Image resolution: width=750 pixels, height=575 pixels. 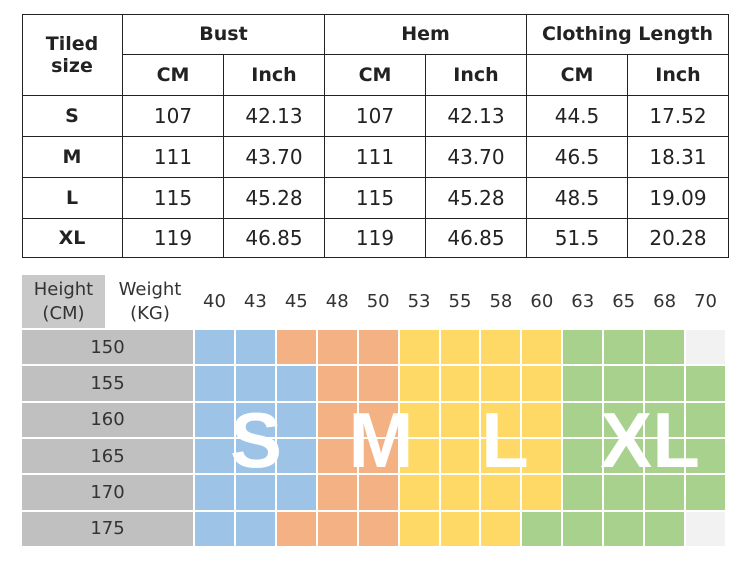 What do you see at coordinates (426, 34) in the screenshot?
I see `group-header: Hem` at bounding box center [426, 34].